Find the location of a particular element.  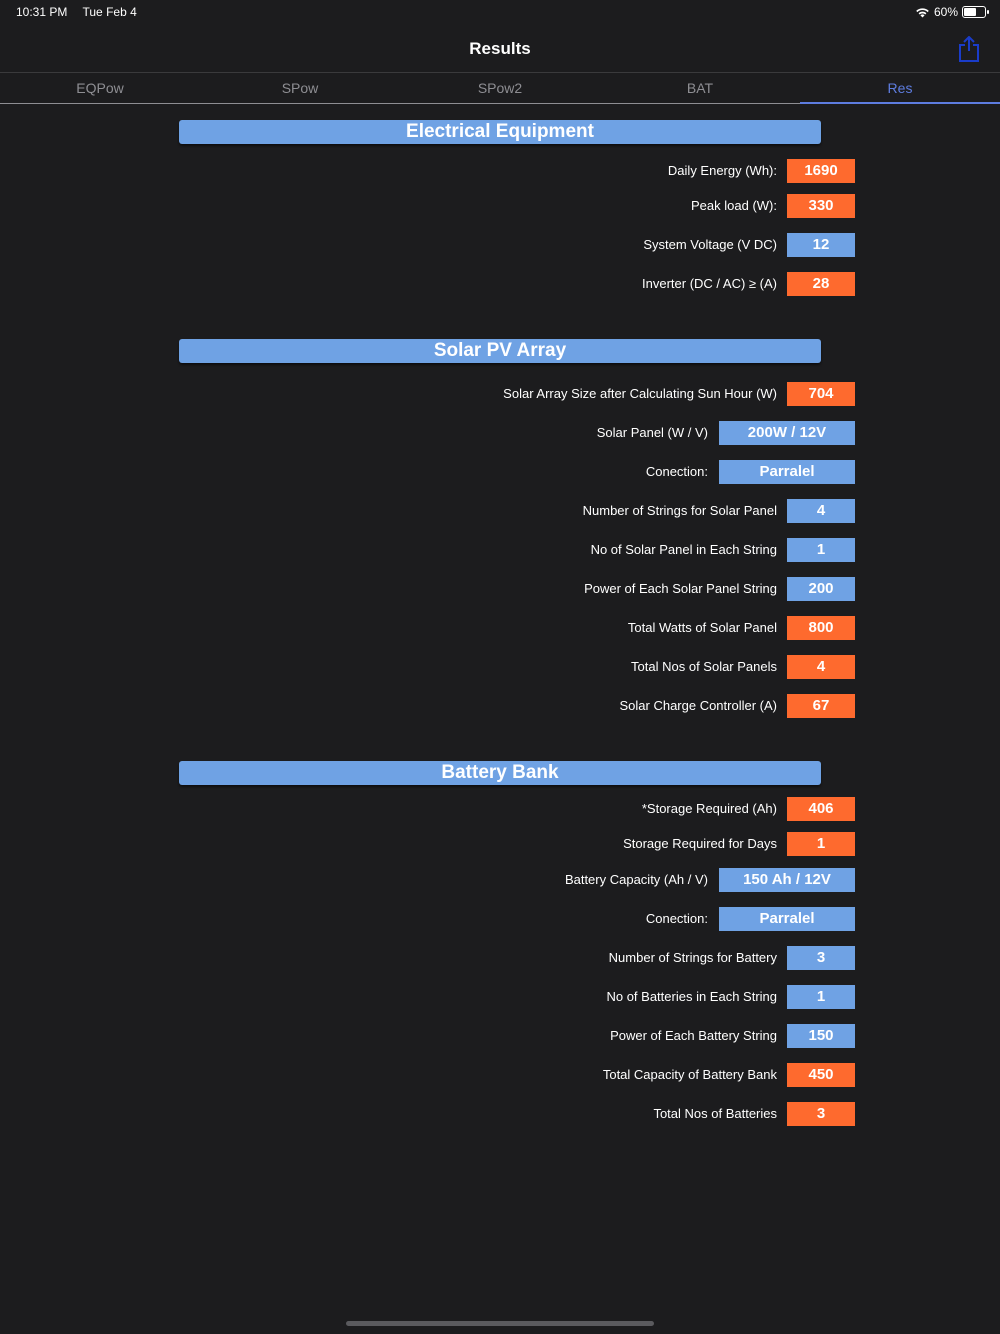

row-battery-strings: Number of Strings for Battery 3 is located at coordinates (500, 958).